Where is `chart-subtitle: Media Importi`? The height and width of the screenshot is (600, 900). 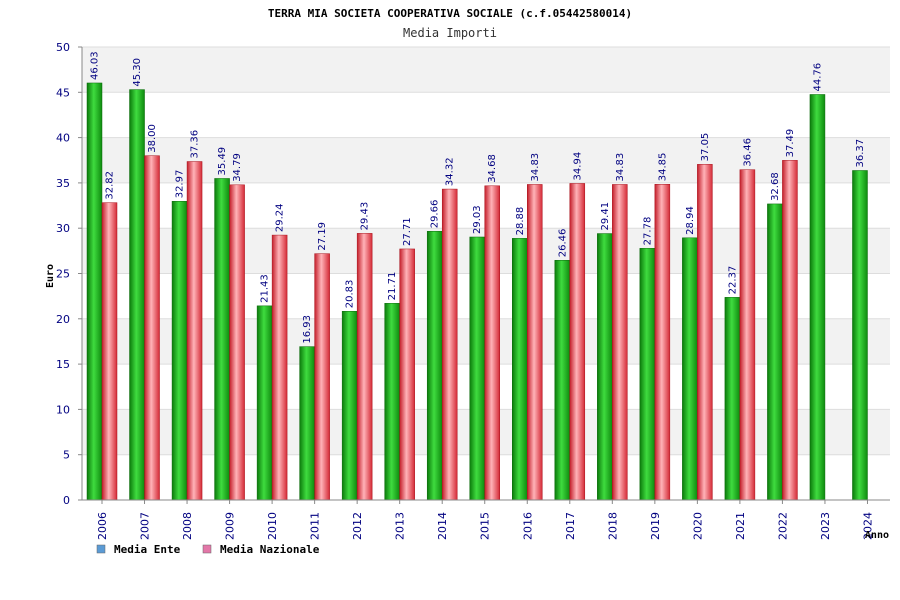
chart-subtitle: Media Importi is located at coordinates (450, 33).